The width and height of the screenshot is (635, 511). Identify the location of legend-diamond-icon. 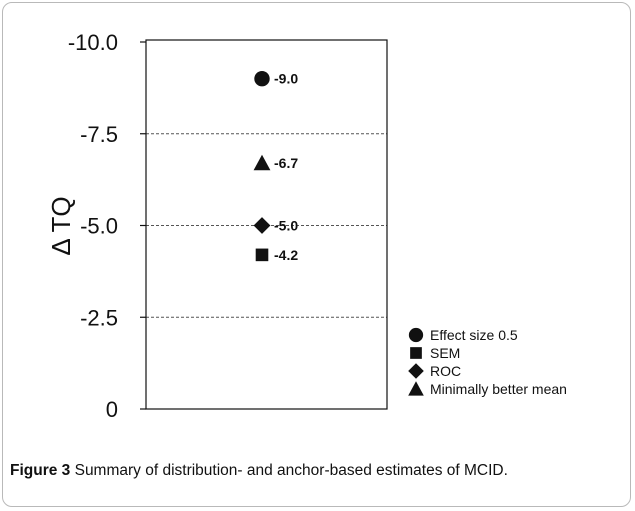
(416, 371).